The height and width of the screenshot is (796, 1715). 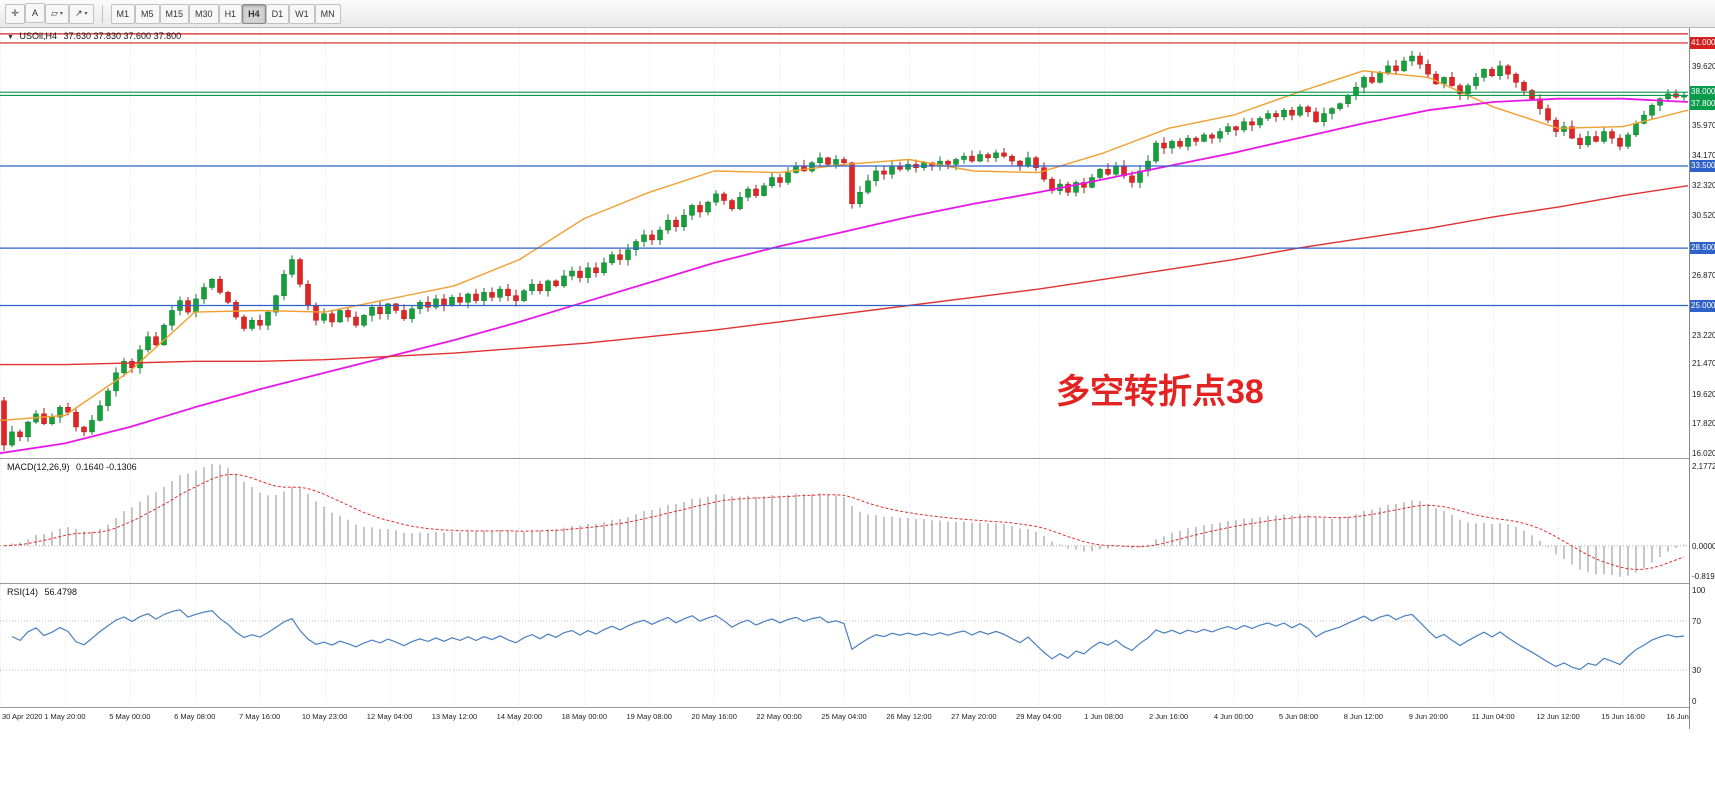 What do you see at coordinates (1703, 275) in the screenshot?
I see `price-tick-label: 26.870` at bounding box center [1703, 275].